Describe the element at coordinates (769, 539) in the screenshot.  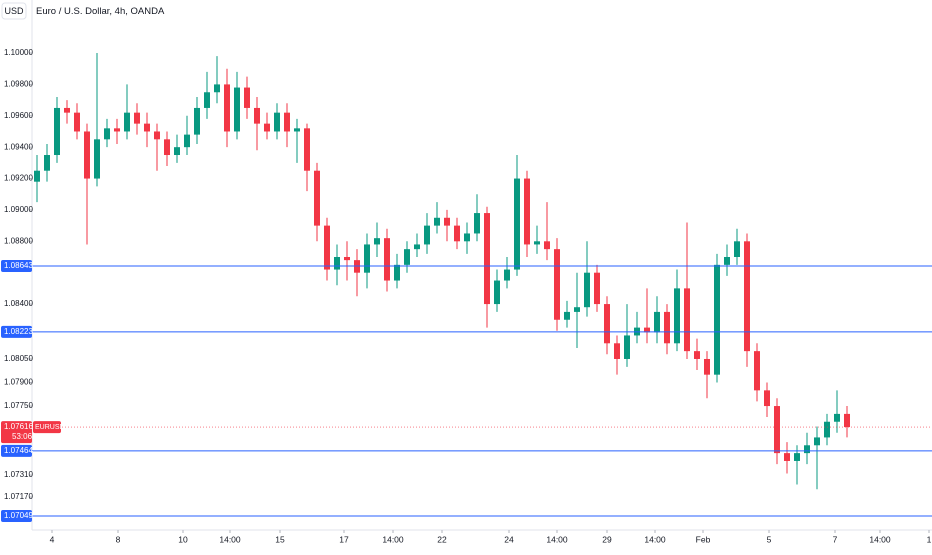
I see `x-tick-label: 5` at that location.